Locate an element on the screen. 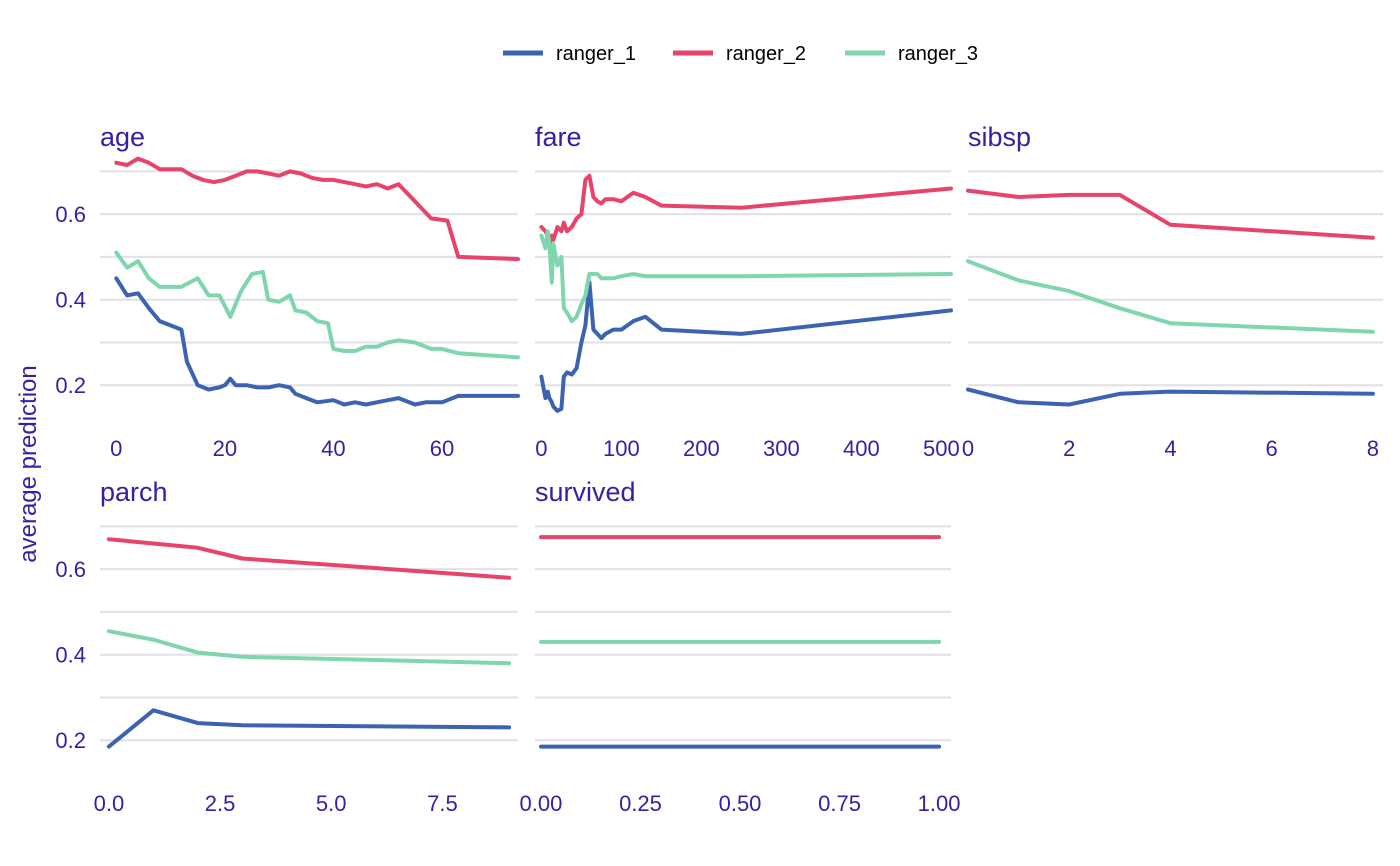 This screenshot has width=1400, height=866. x-tick-label: 2.5 is located at coordinates (220, 803).